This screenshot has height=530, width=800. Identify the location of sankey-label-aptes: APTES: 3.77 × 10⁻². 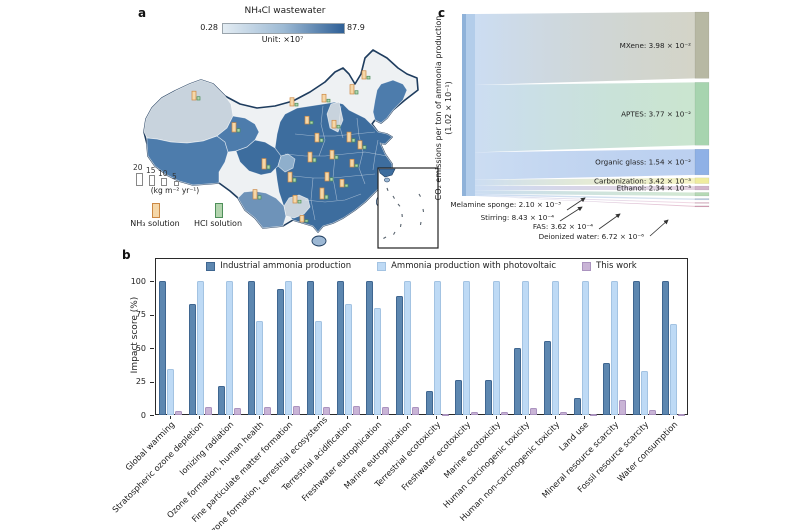
(656, 113).